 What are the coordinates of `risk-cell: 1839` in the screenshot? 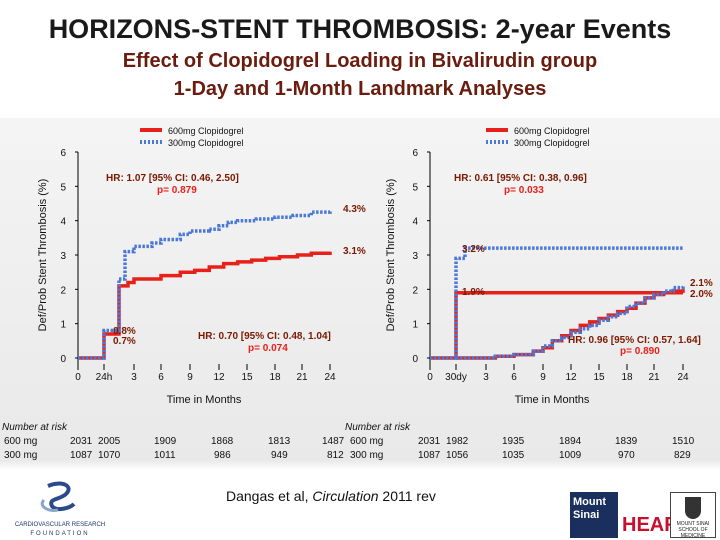 It's located at (626, 441).